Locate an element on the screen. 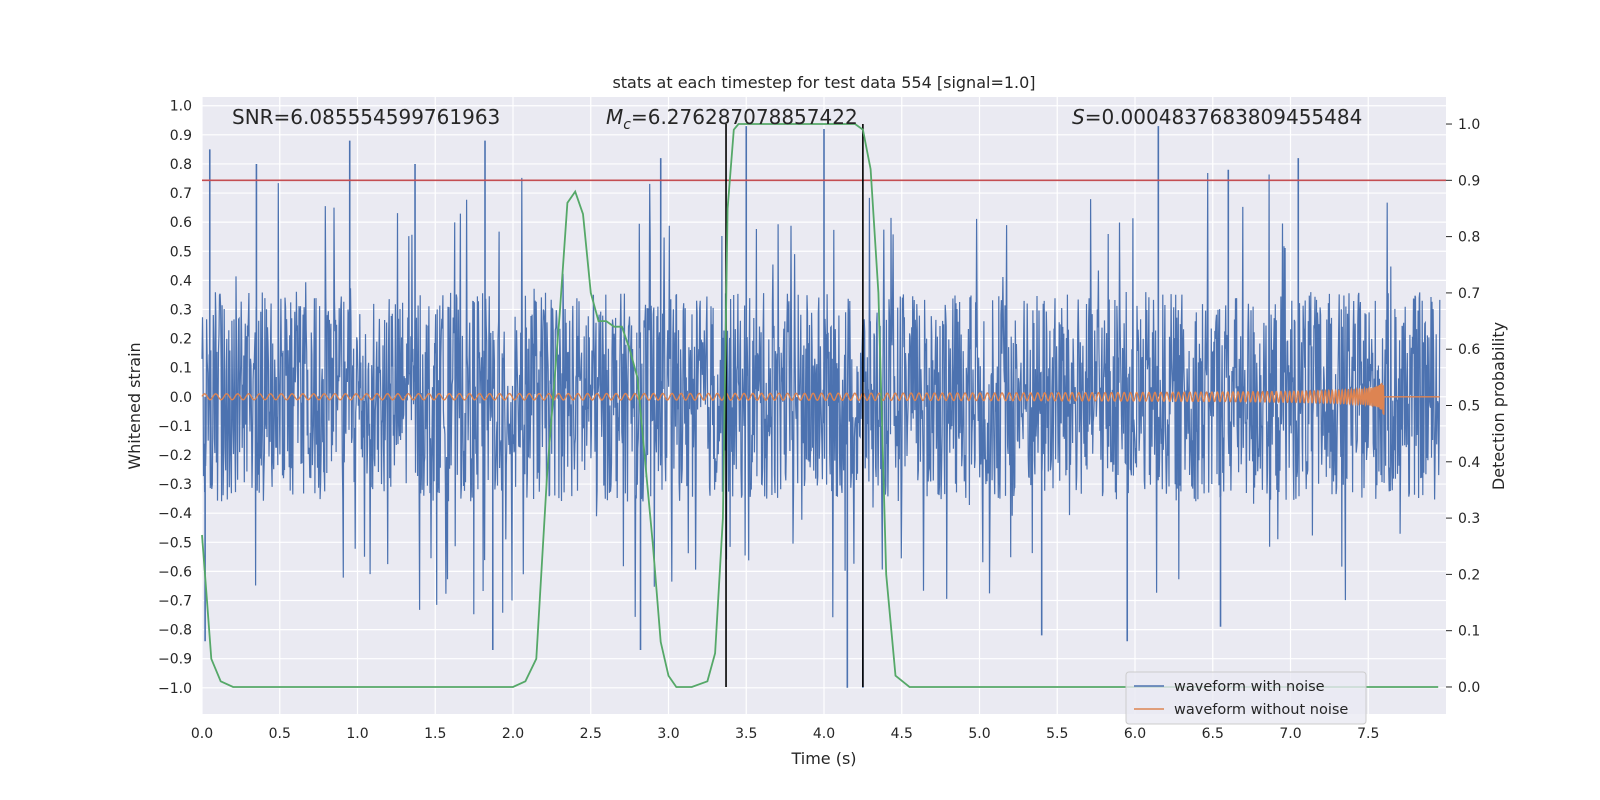 The height and width of the screenshot is (800, 1600). y-tick-label: 1.0 is located at coordinates (181, 107).